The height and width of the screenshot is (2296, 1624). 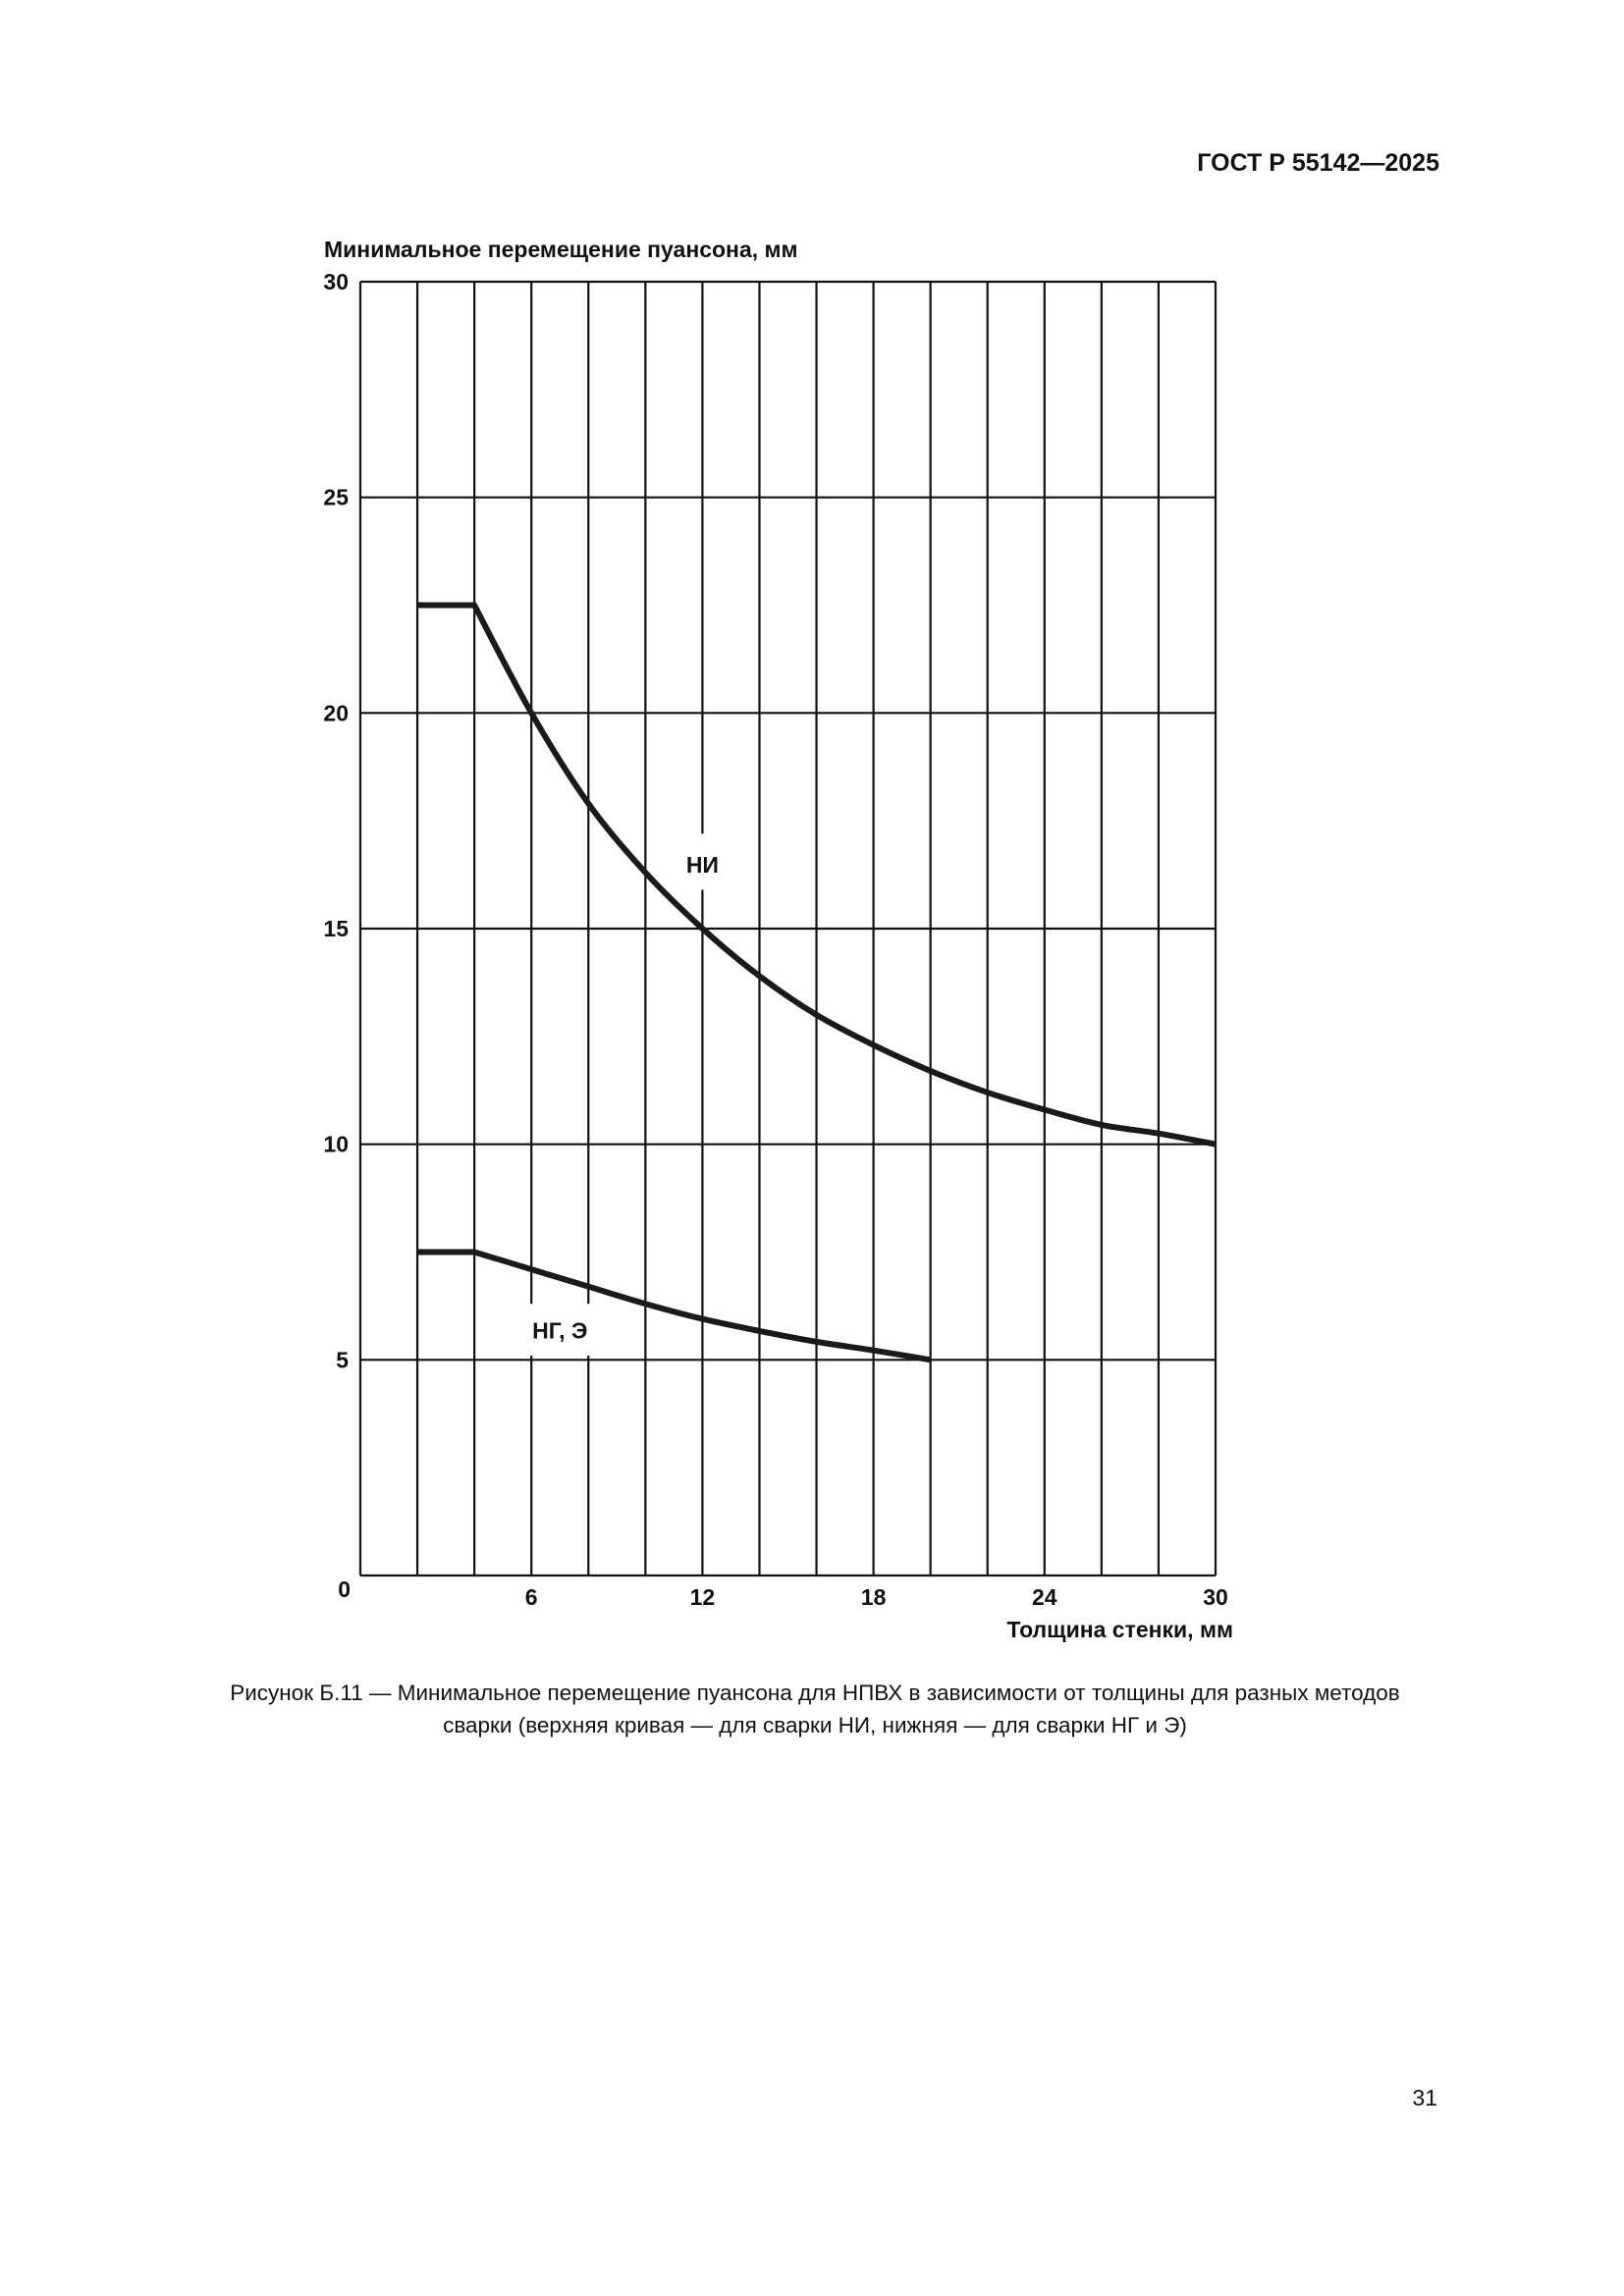 I want to click on y-tick-label: 15, so click(x=336, y=928).